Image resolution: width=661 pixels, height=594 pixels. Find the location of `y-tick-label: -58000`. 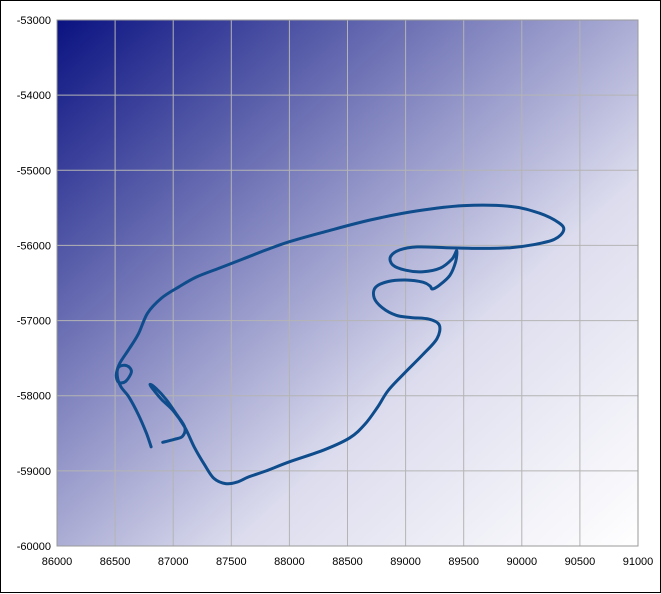

y-tick-label: -58000 is located at coordinates (34, 397).